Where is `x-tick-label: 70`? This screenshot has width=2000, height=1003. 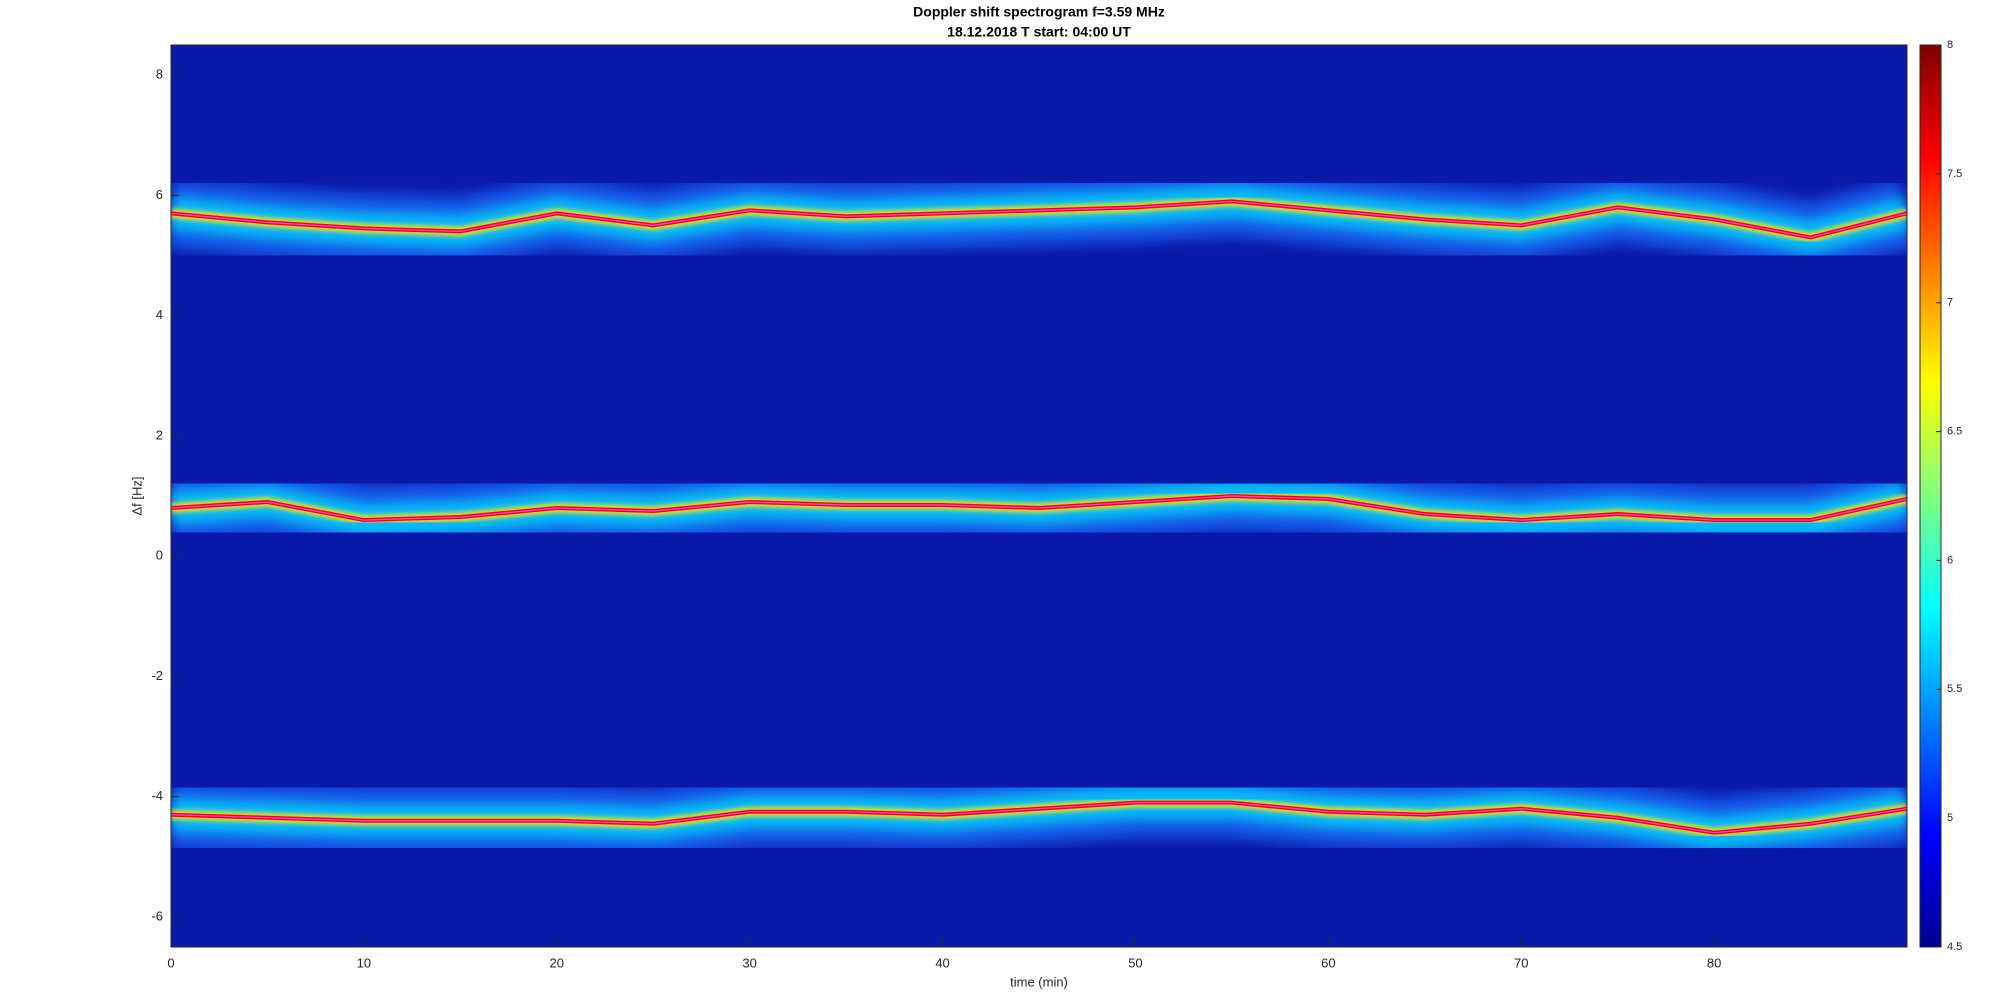 x-tick-label: 70 is located at coordinates (1521, 962).